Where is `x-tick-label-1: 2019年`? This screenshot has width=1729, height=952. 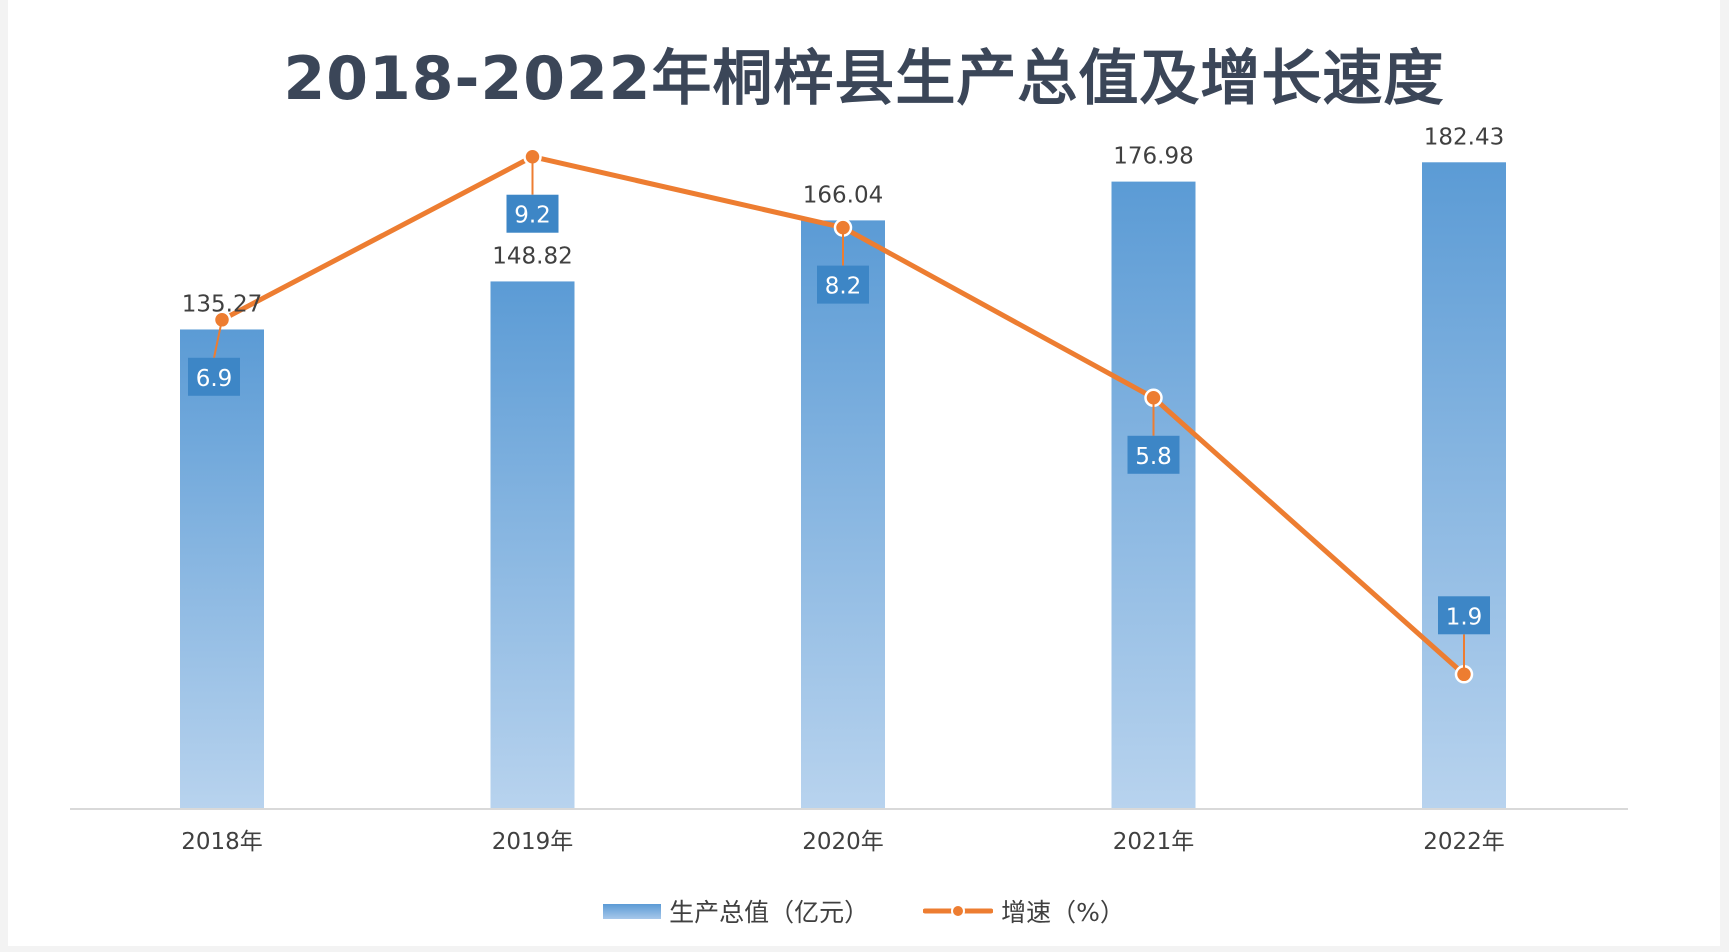
x-tick-label-1: 2019年 is located at coordinates (533, 842).